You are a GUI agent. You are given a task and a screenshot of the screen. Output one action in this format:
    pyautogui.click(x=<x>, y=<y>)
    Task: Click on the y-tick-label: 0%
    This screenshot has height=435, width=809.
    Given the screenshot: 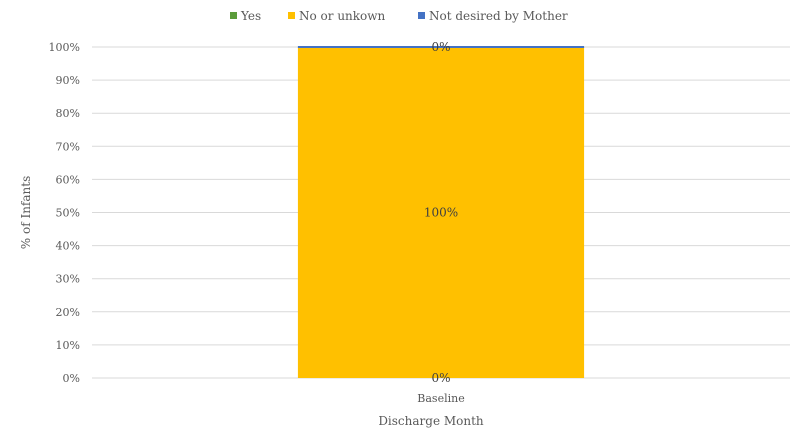 What is the action you would take?
    pyautogui.click(x=71, y=378)
    